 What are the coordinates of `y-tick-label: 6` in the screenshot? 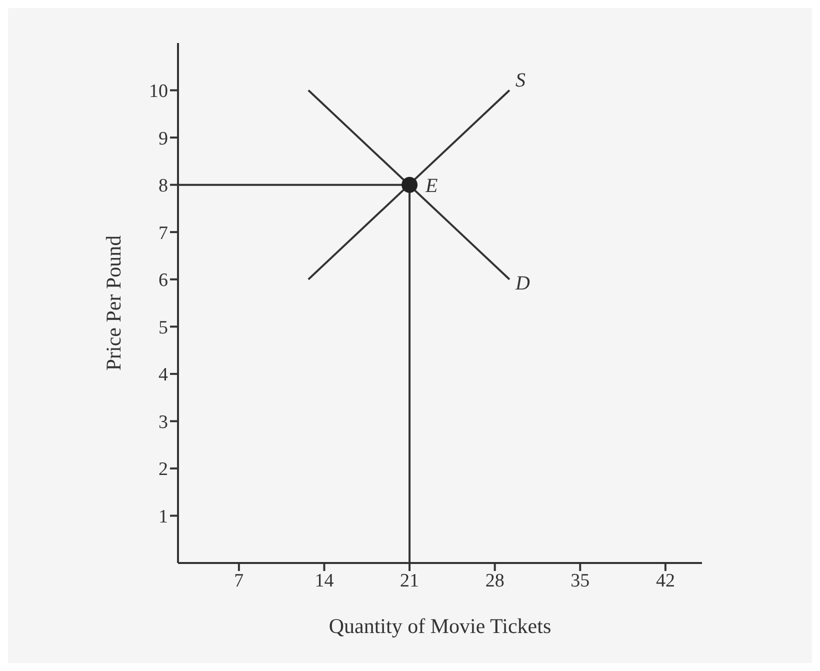 It's located at (163, 281).